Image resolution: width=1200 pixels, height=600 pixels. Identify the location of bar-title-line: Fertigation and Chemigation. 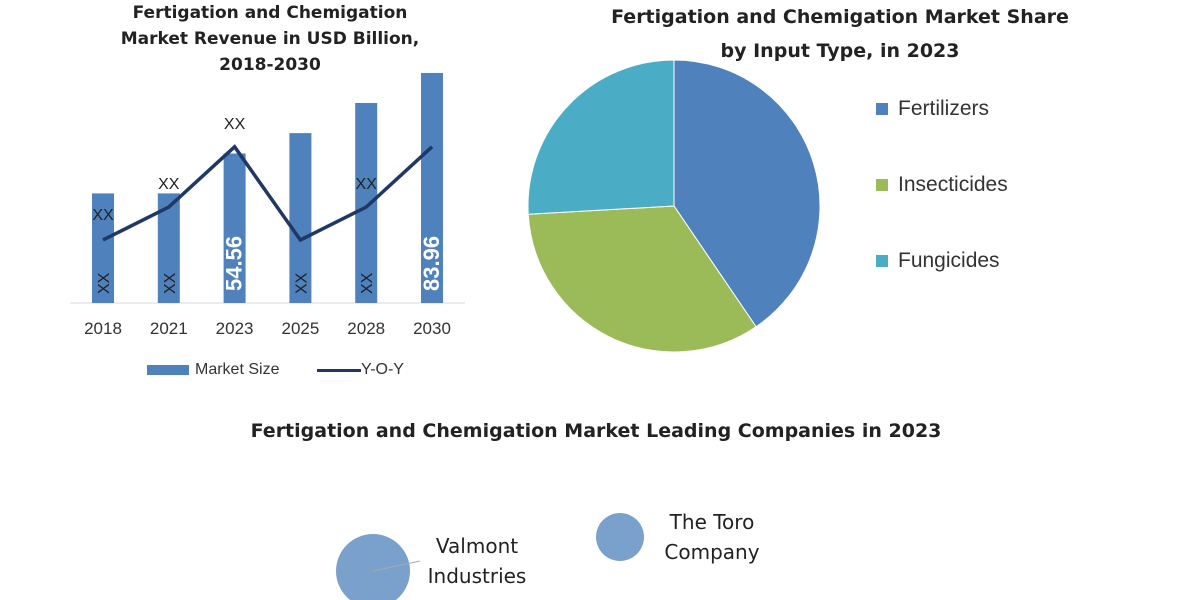
(270, 13).